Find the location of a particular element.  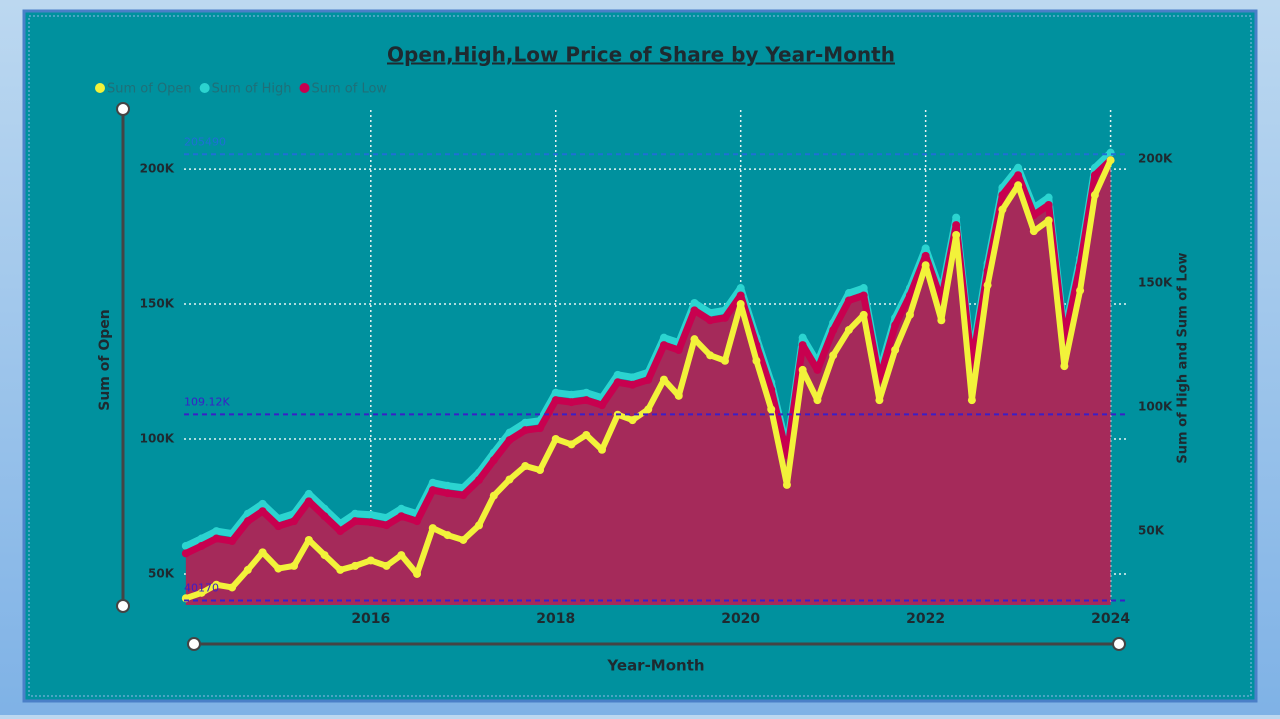

x-axis-title: Year-Month is located at coordinates (655, 666).